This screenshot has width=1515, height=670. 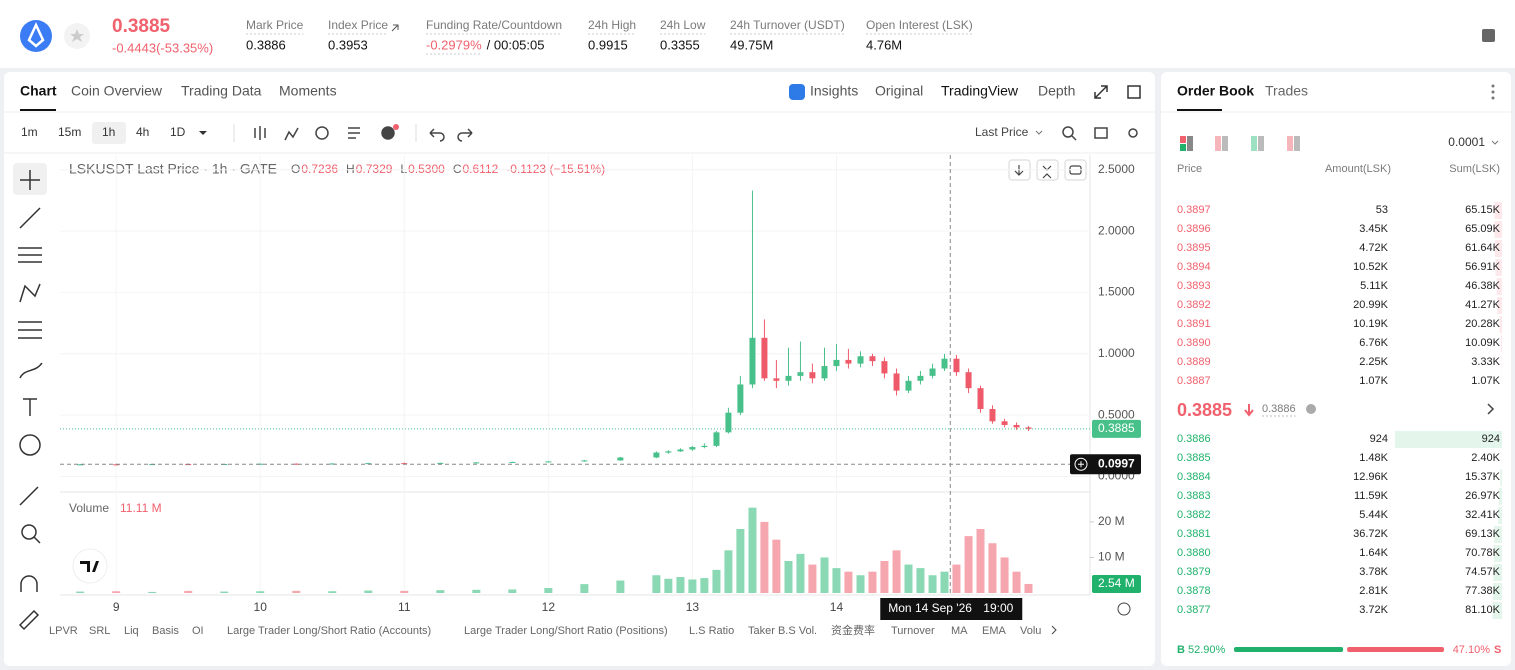 I want to click on tab: Moments, so click(x=308, y=91).